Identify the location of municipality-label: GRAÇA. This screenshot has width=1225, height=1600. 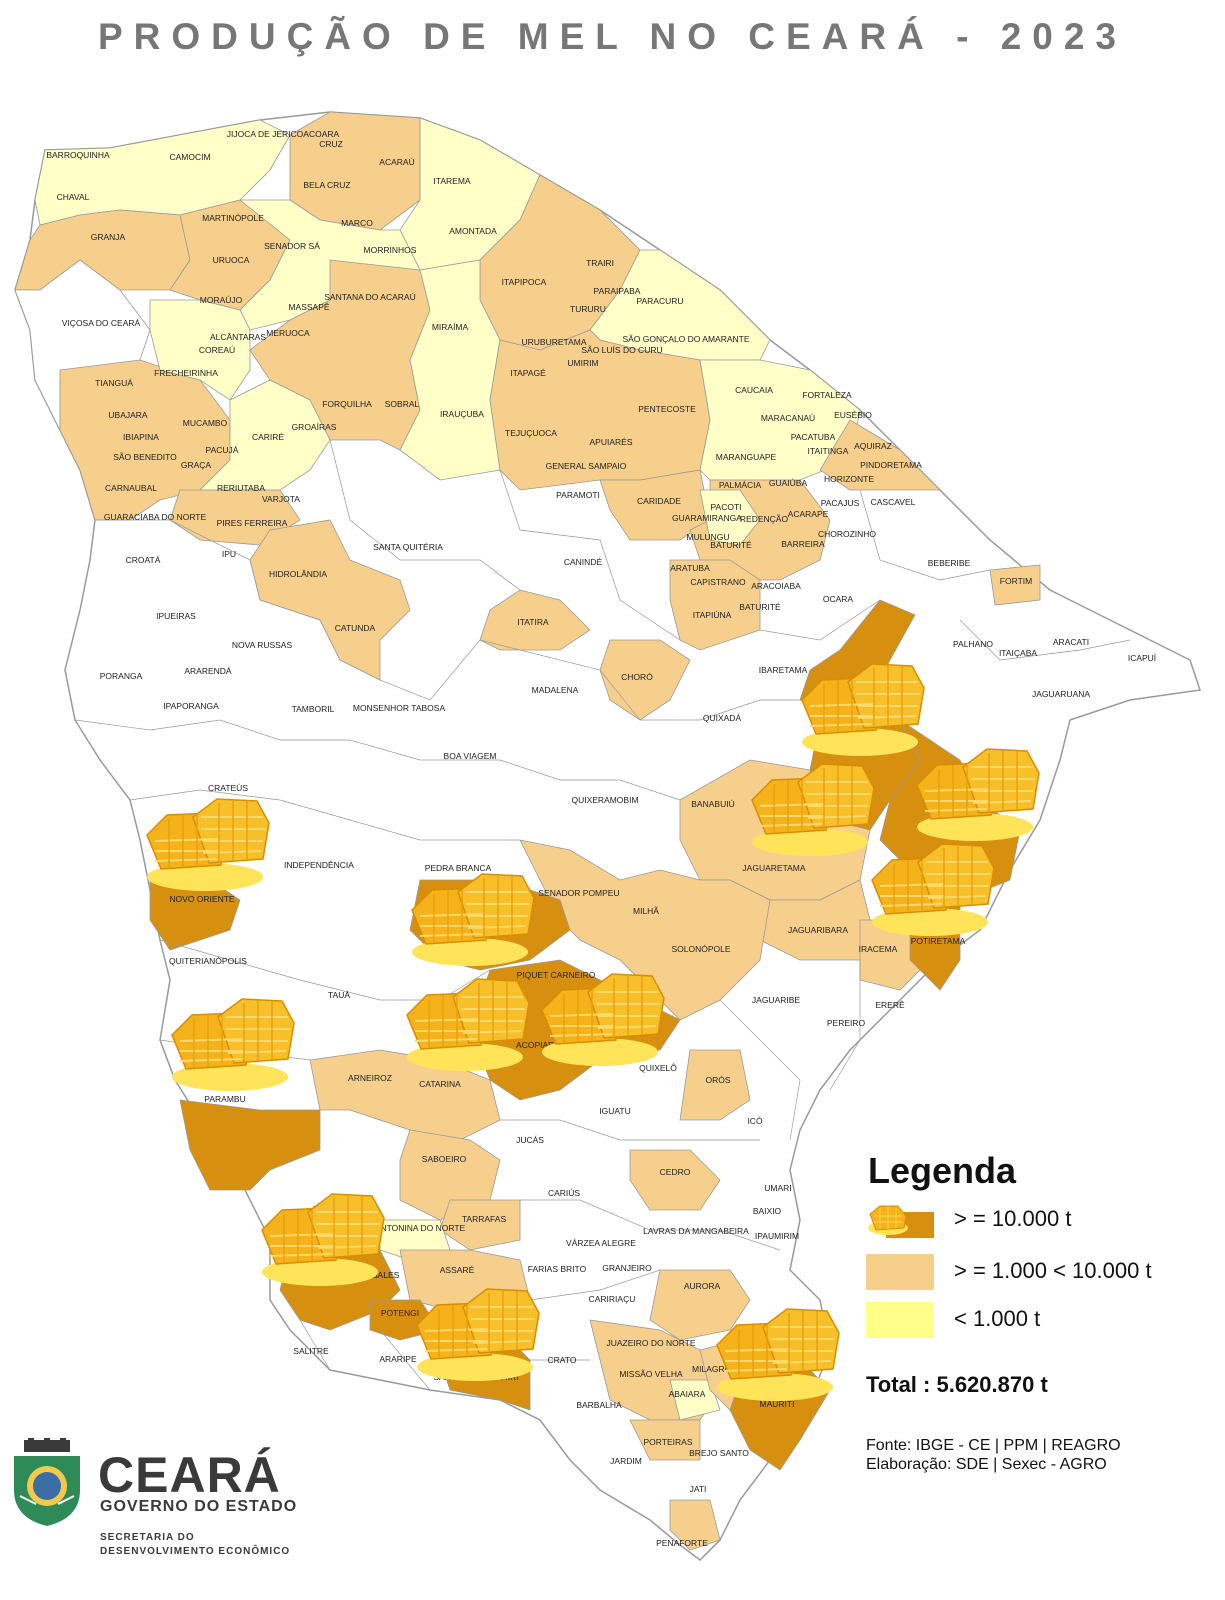
(196, 465).